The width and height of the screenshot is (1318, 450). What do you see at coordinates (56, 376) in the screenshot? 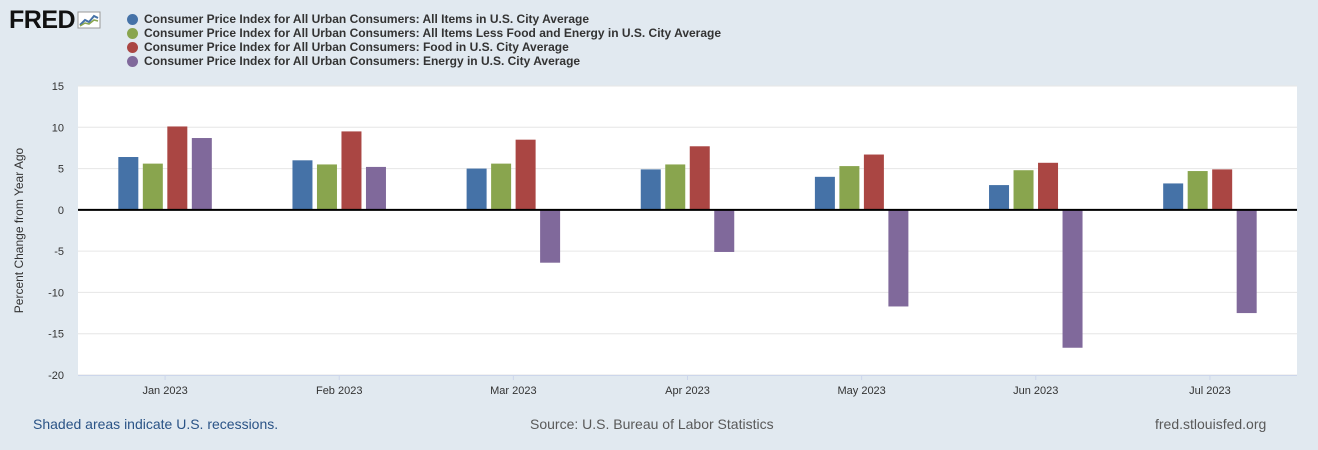
I see `y-tick-label: -20` at bounding box center [56, 376].